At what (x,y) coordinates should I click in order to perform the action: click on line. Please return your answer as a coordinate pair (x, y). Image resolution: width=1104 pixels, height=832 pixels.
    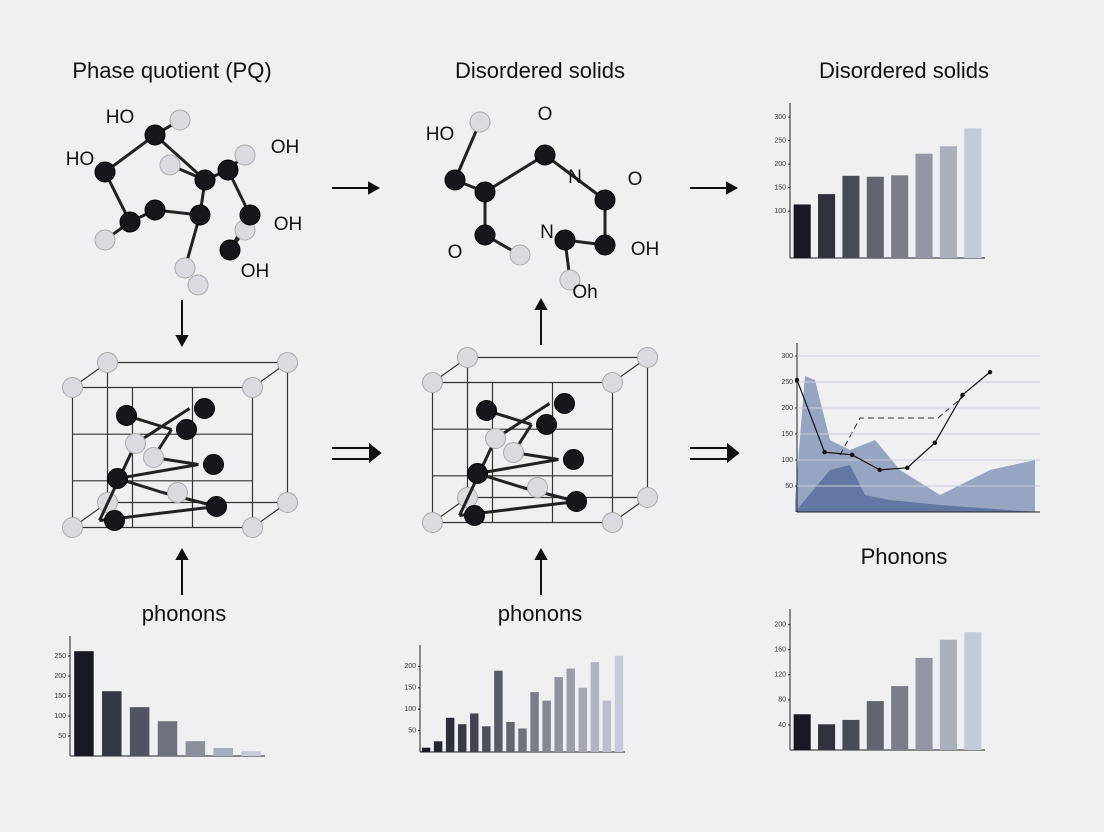
    Looking at the image, I should click on (893, 421).